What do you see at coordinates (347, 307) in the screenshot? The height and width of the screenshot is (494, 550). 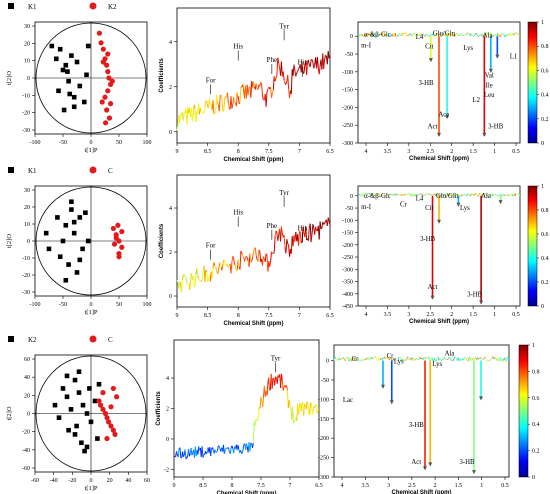 I see `y-tick-label: -450` at bounding box center [347, 307].